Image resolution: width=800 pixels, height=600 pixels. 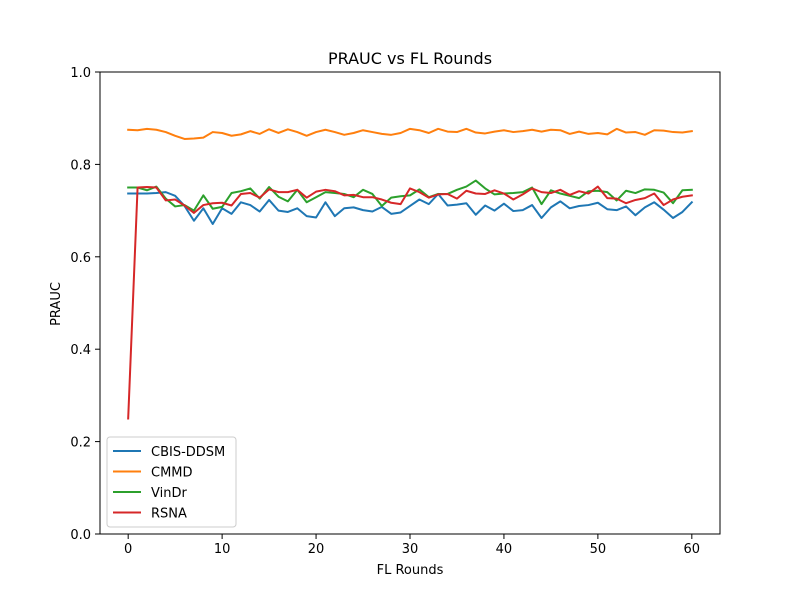 I want to click on y-tick-label: 0.2, so click(x=80, y=443).